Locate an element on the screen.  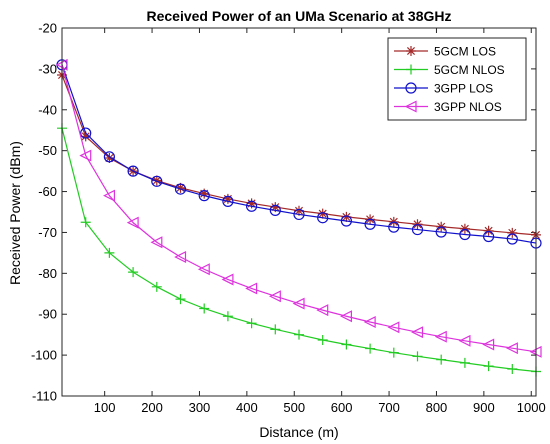
legend-item: 3GPP LOS is located at coordinates (443, 89).